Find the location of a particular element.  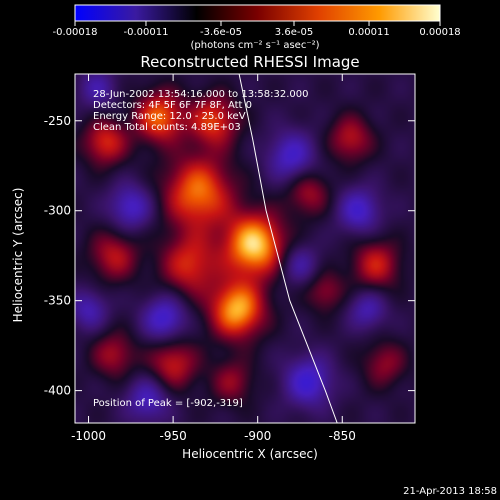

annotation-time: 28-Jun-2002 13:54:16.000 to 13:58:32.000 is located at coordinates (201, 94).